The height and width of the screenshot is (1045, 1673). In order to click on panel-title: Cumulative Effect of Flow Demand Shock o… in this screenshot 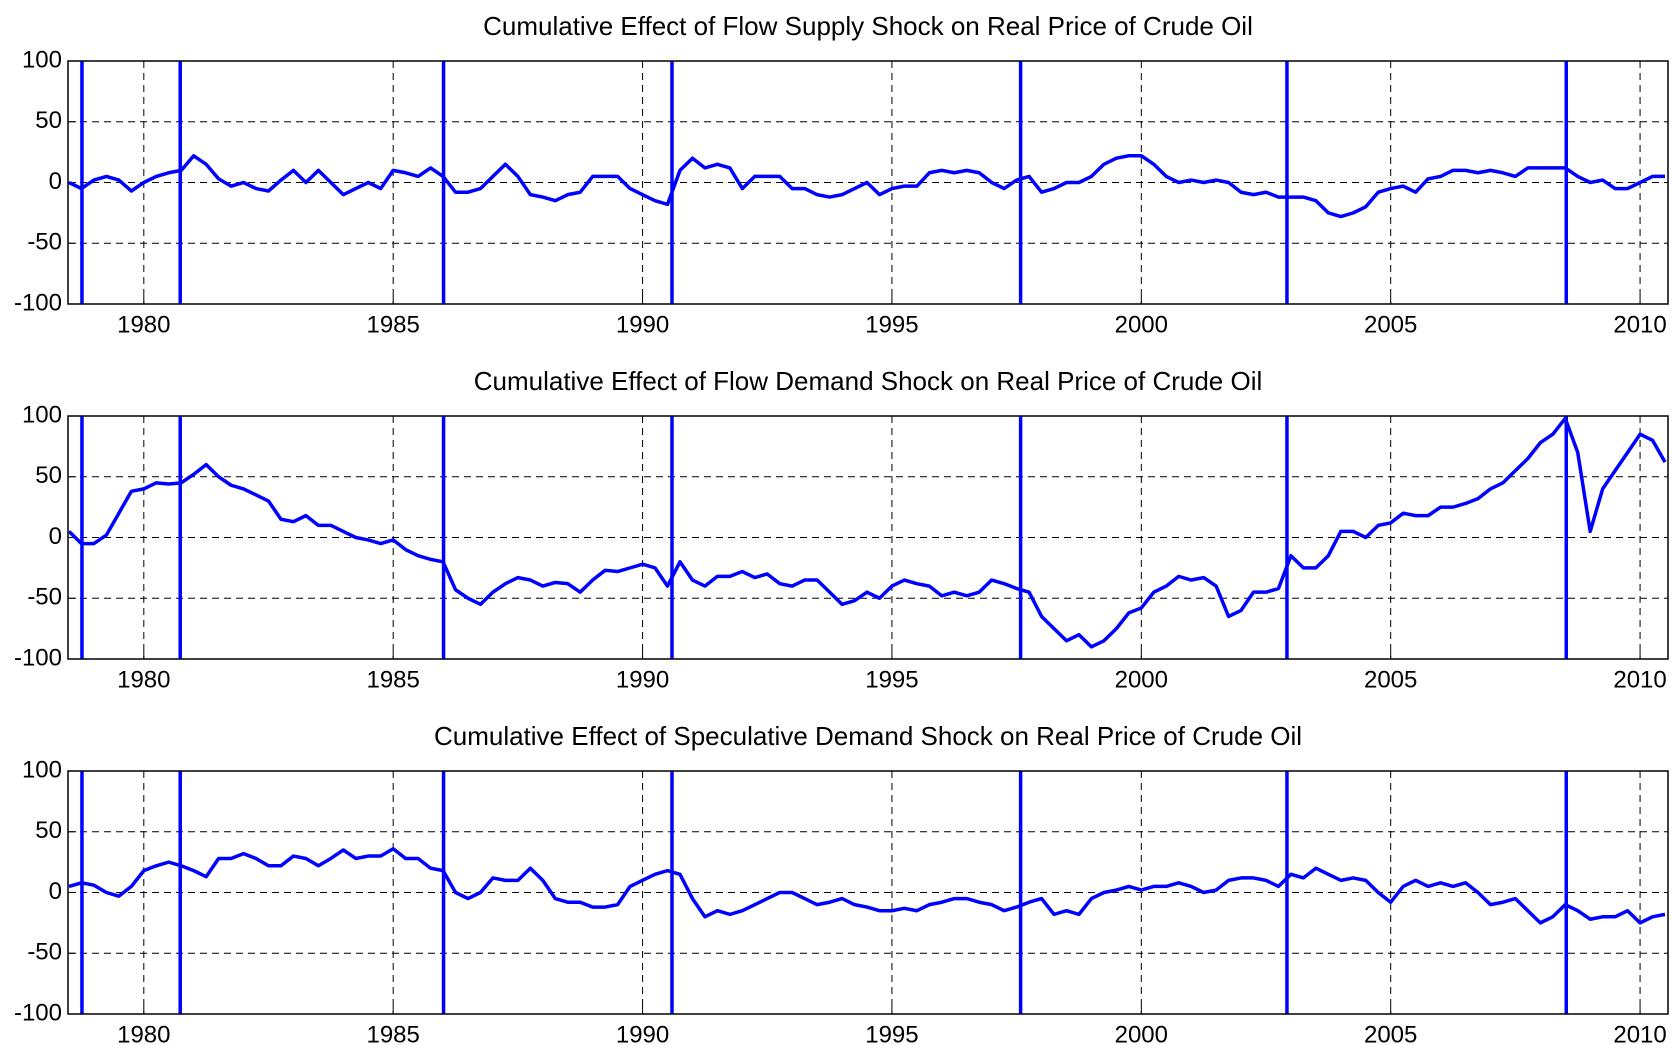, I will do `click(868, 381)`.